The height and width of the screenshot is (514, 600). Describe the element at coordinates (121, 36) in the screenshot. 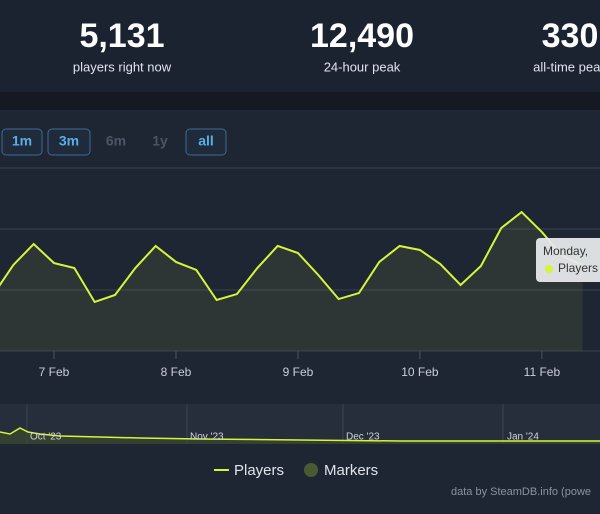

I see `stat-value: 5,131` at that location.